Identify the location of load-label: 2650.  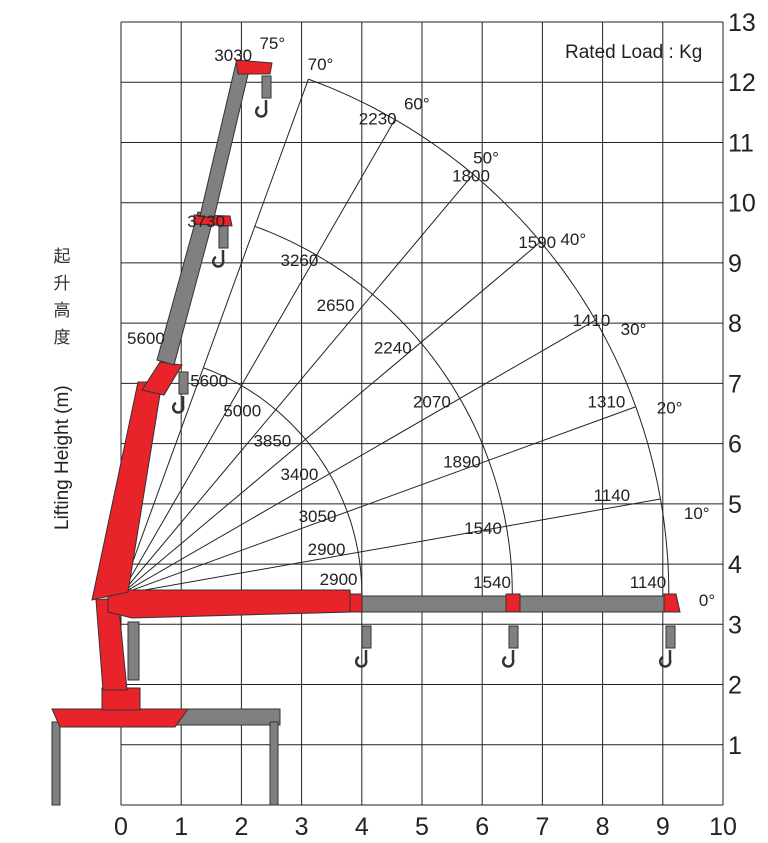
(336, 305).